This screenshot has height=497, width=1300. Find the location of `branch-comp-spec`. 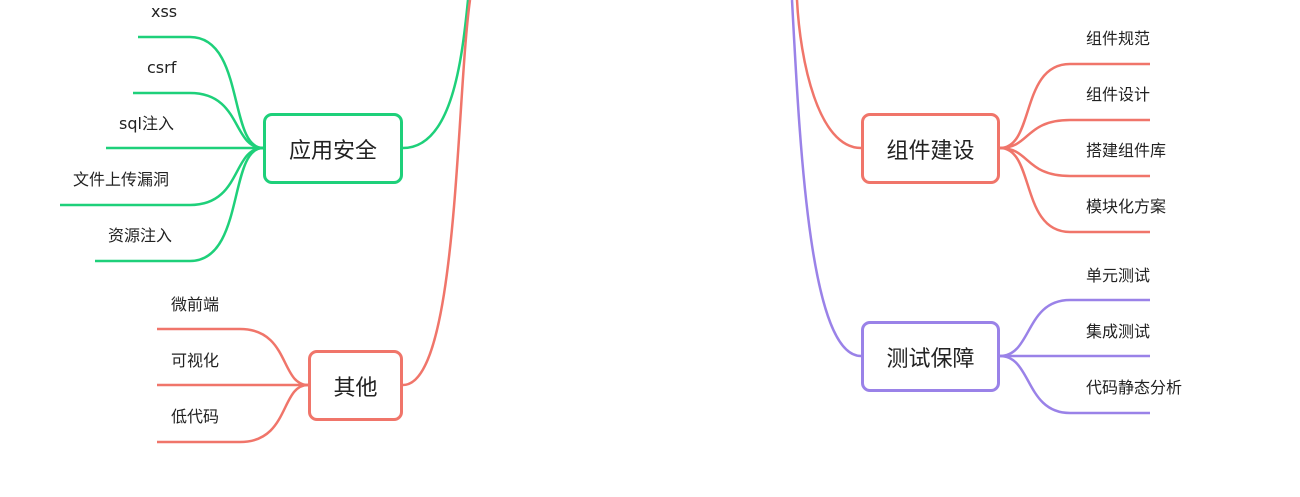

branch-comp-spec is located at coordinates (1074, 106).